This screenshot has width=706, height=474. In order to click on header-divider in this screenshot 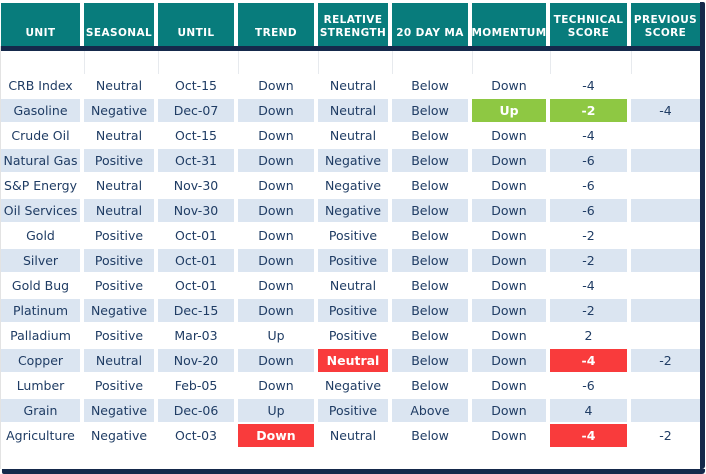, I will do `click(350, 48)`.